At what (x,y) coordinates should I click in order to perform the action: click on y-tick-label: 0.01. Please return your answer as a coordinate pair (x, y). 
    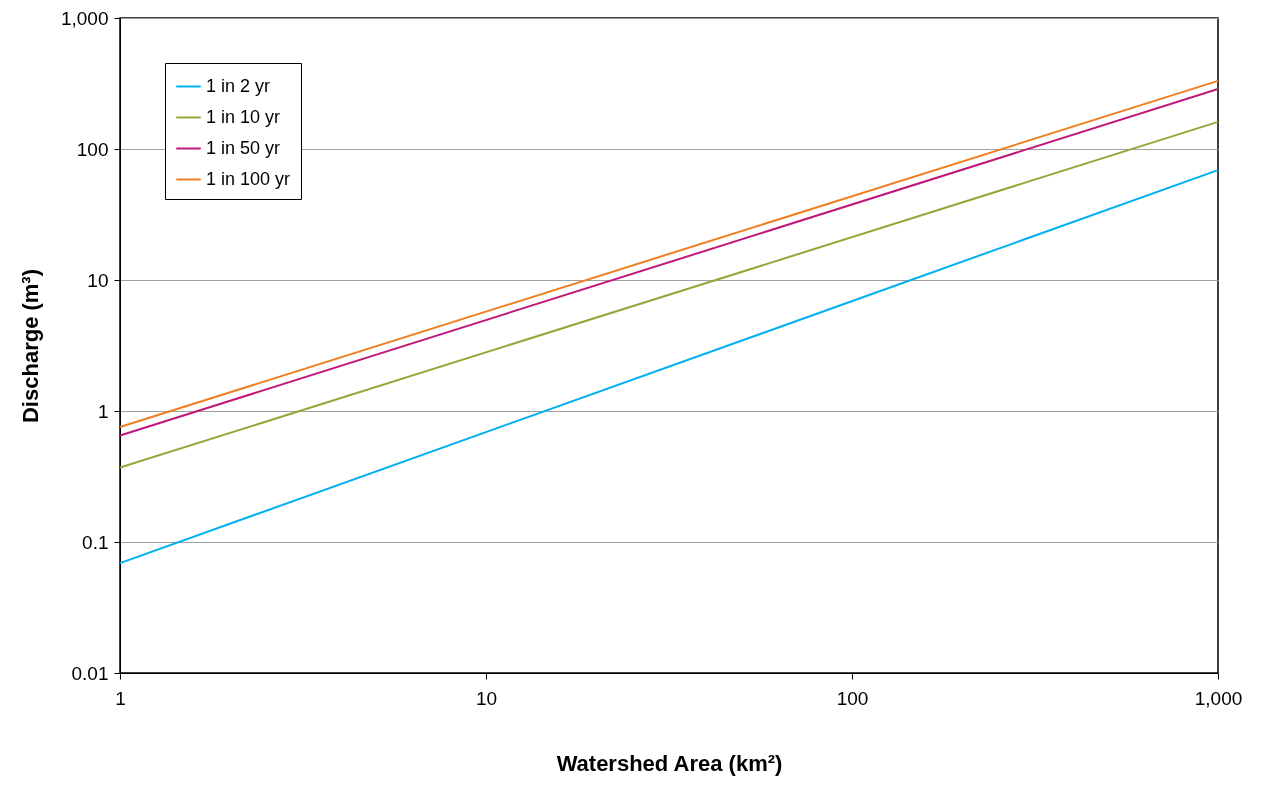
    Looking at the image, I should click on (90, 673).